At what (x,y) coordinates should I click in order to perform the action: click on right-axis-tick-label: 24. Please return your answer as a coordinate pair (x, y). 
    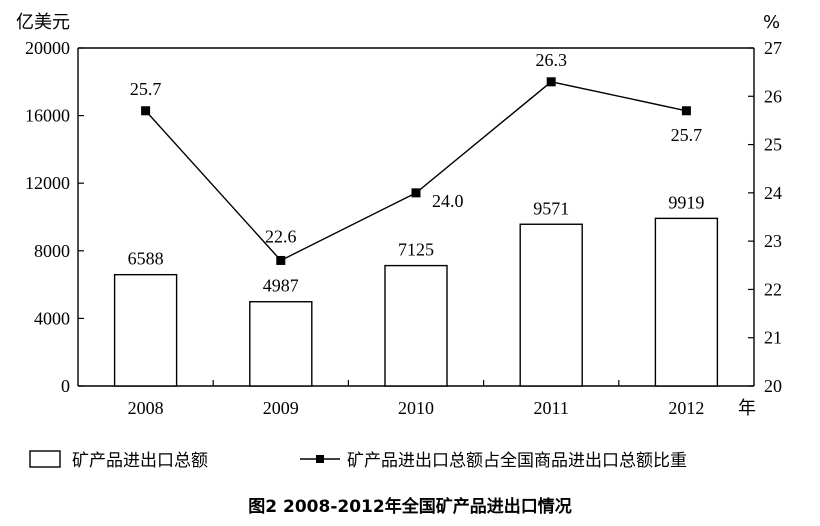
    Looking at the image, I should click on (773, 193).